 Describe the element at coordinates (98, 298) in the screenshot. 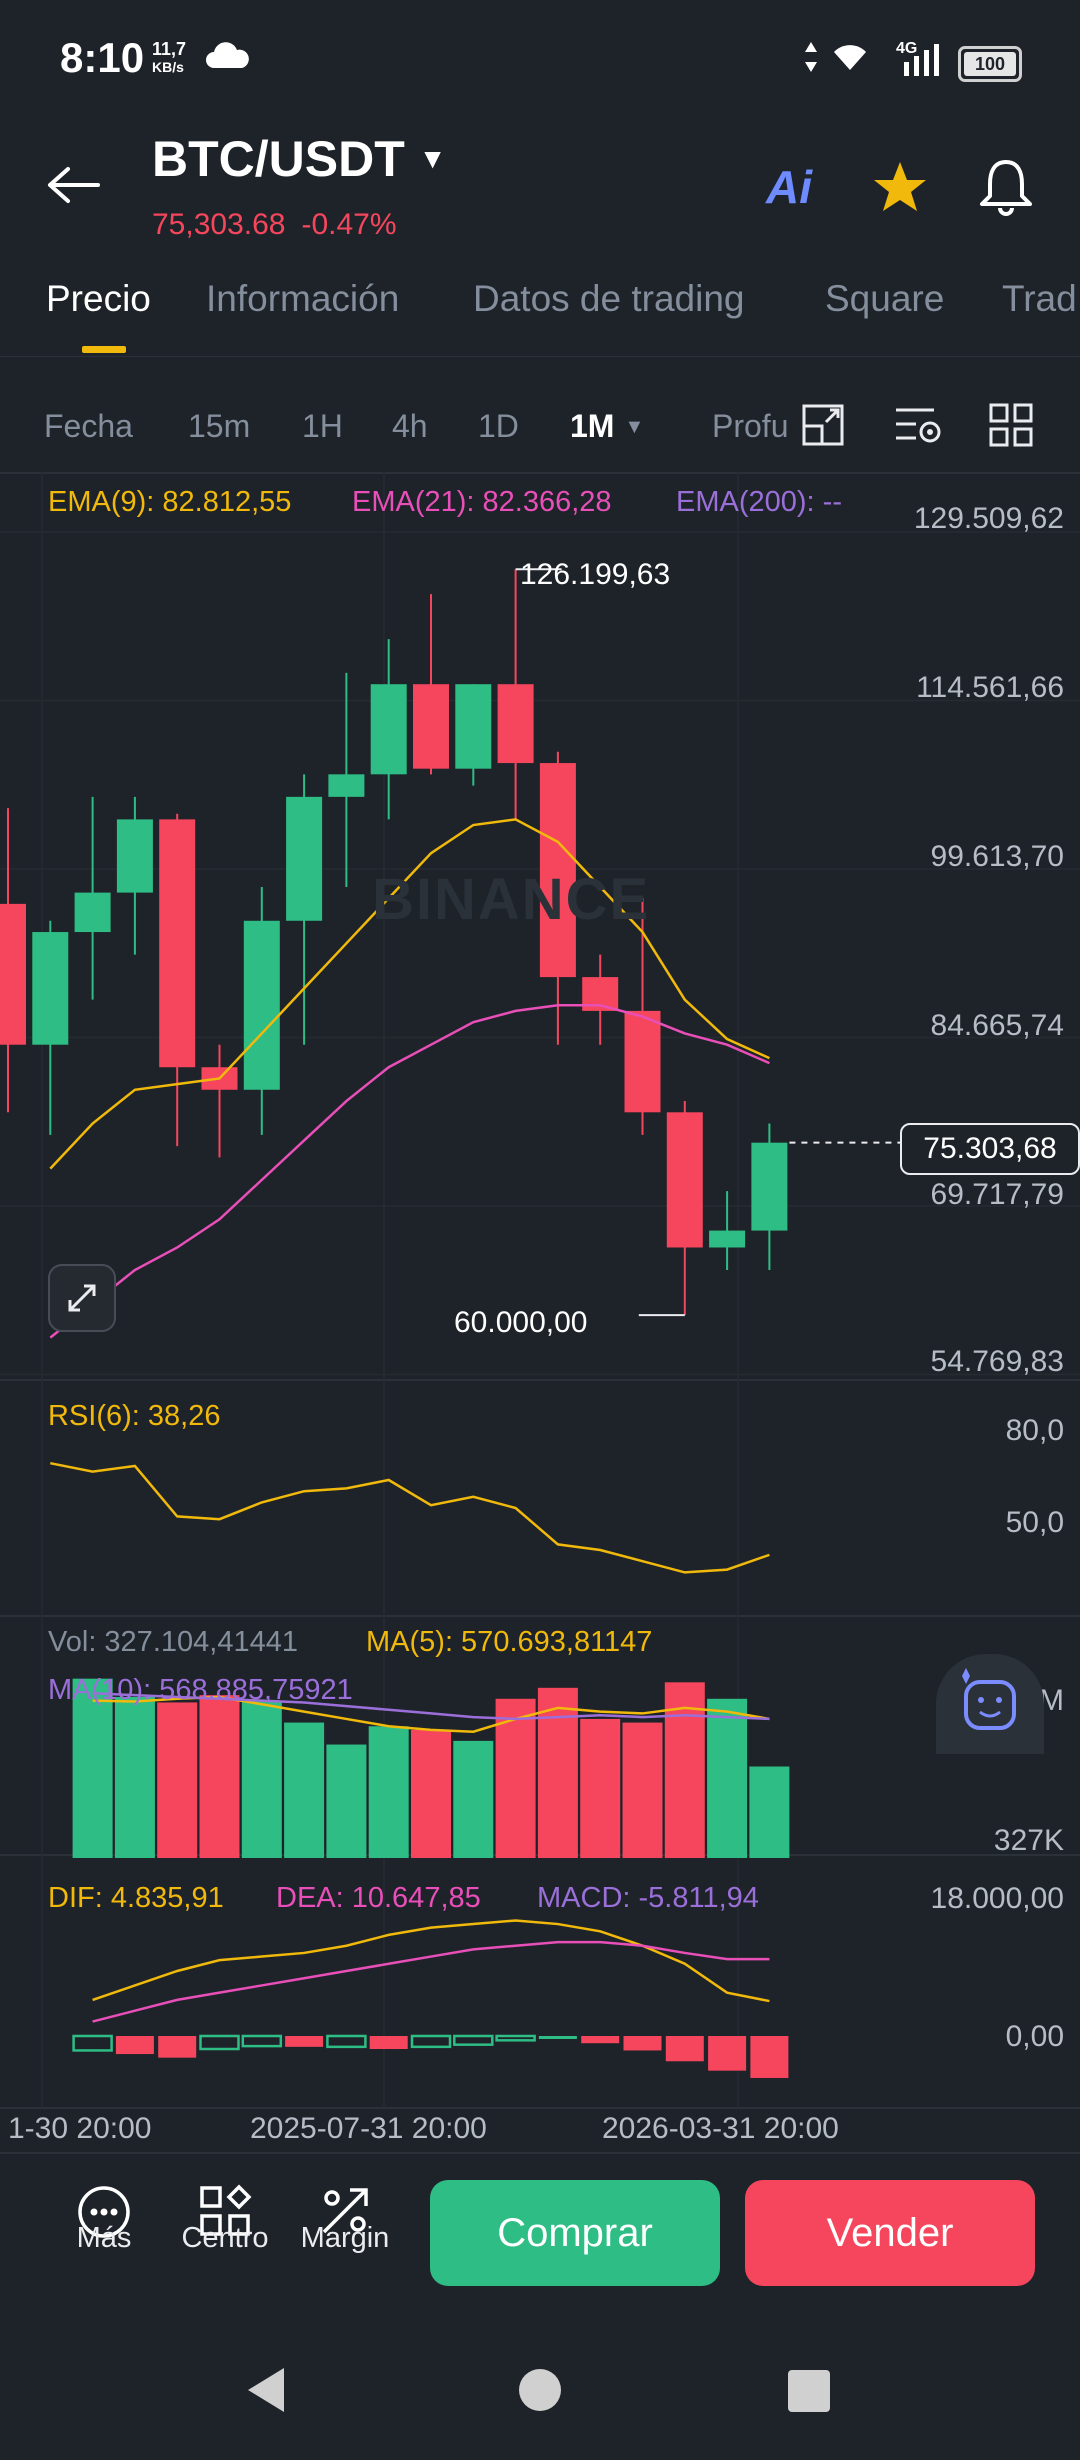

I see `tab-precio: Precio` at that location.